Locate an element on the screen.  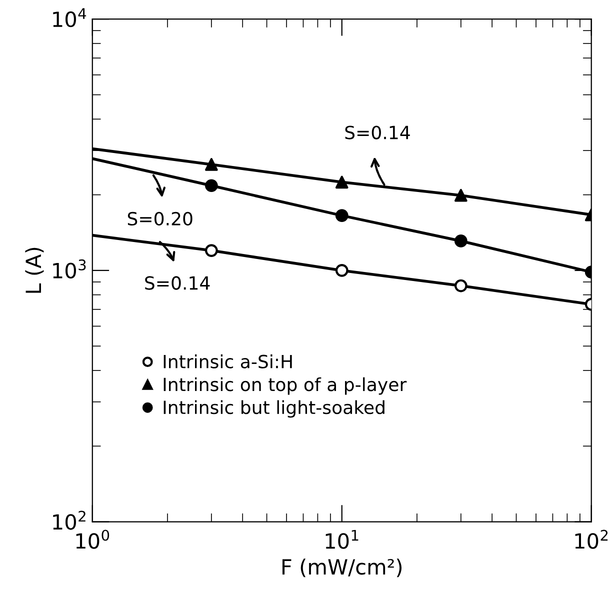
y-tick-label: 10$^{2}$ is located at coordinates (69, 520).